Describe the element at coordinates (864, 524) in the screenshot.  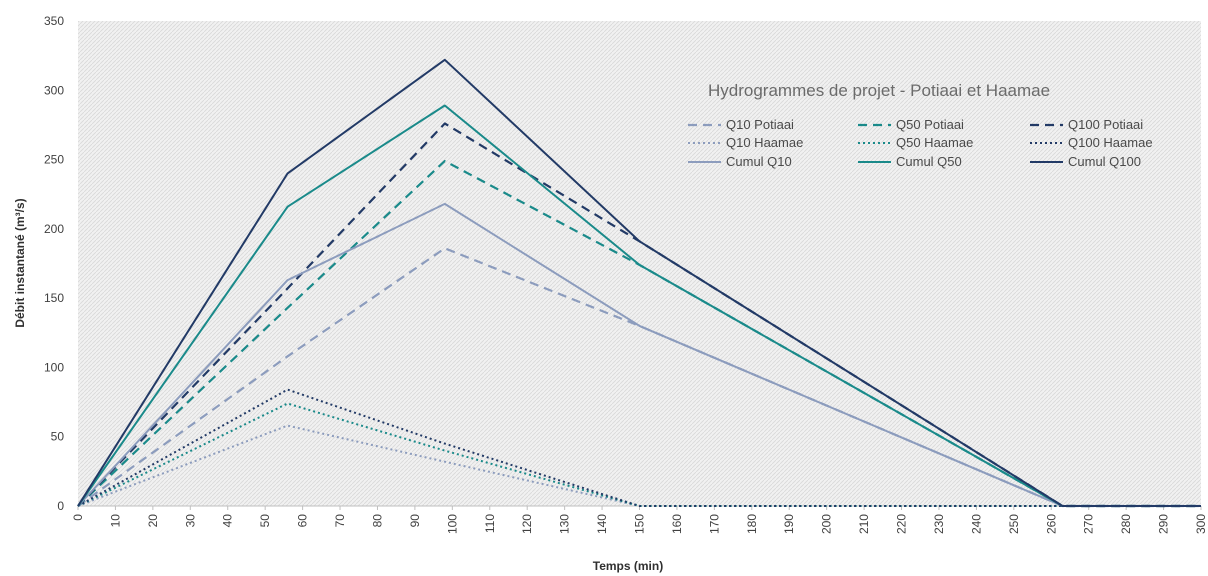
I see `x-tick-label: 210` at that location.